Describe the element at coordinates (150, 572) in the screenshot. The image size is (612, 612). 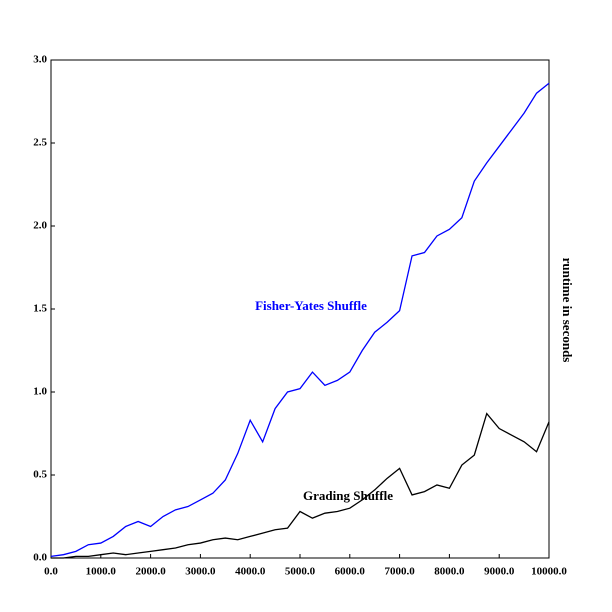
I see `x-tick-label: 2000.0` at that location.